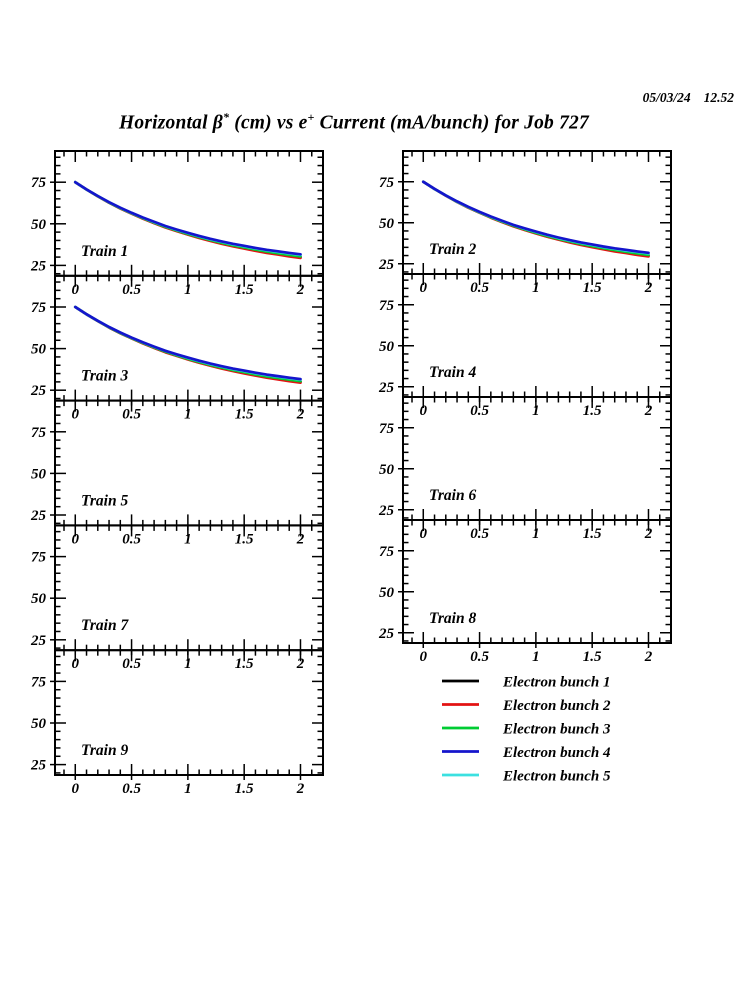  What do you see at coordinates (104, 251) in the screenshot?
I see `train-label: Train 1` at bounding box center [104, 251].